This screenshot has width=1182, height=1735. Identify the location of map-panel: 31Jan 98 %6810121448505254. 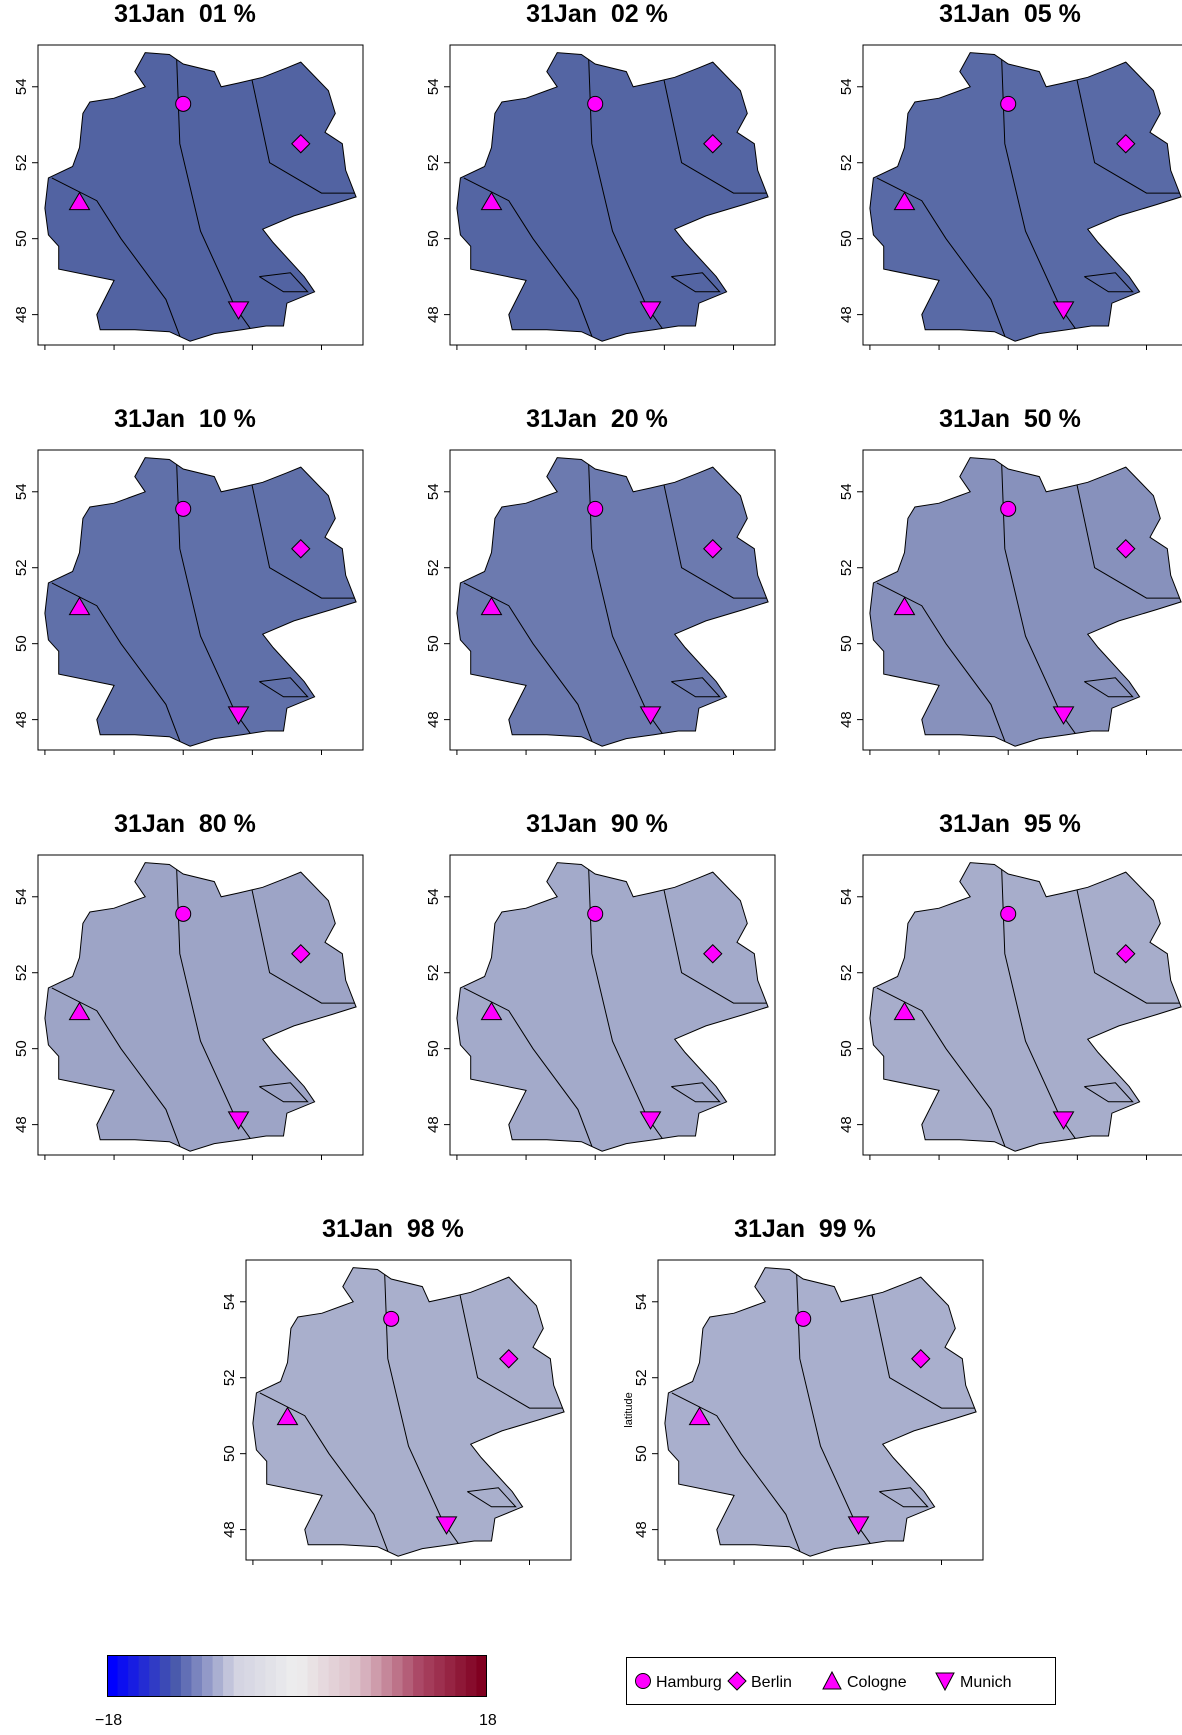
(393, 1390).